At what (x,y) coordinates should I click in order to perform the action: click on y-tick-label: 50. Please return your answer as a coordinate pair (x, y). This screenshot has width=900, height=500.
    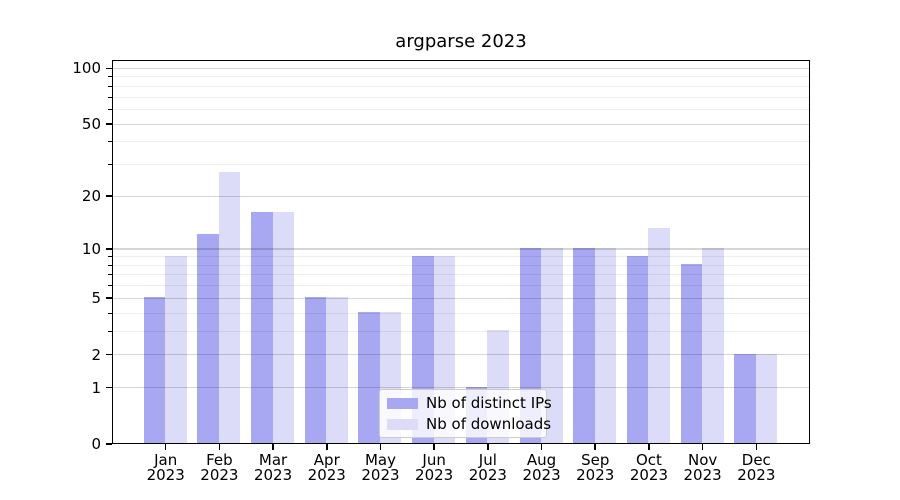
    Looking at the image, I should click on (91, 124).